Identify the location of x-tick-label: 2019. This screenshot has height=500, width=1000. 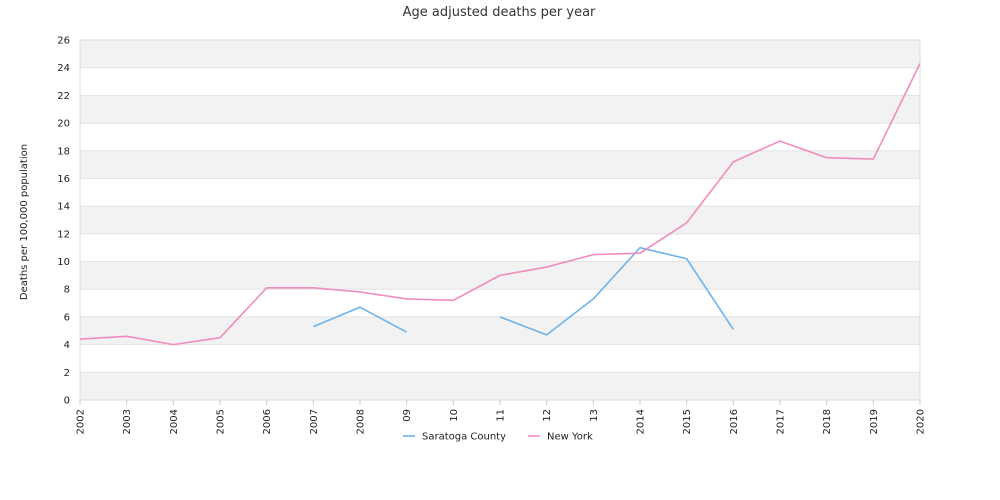
(874, 421).